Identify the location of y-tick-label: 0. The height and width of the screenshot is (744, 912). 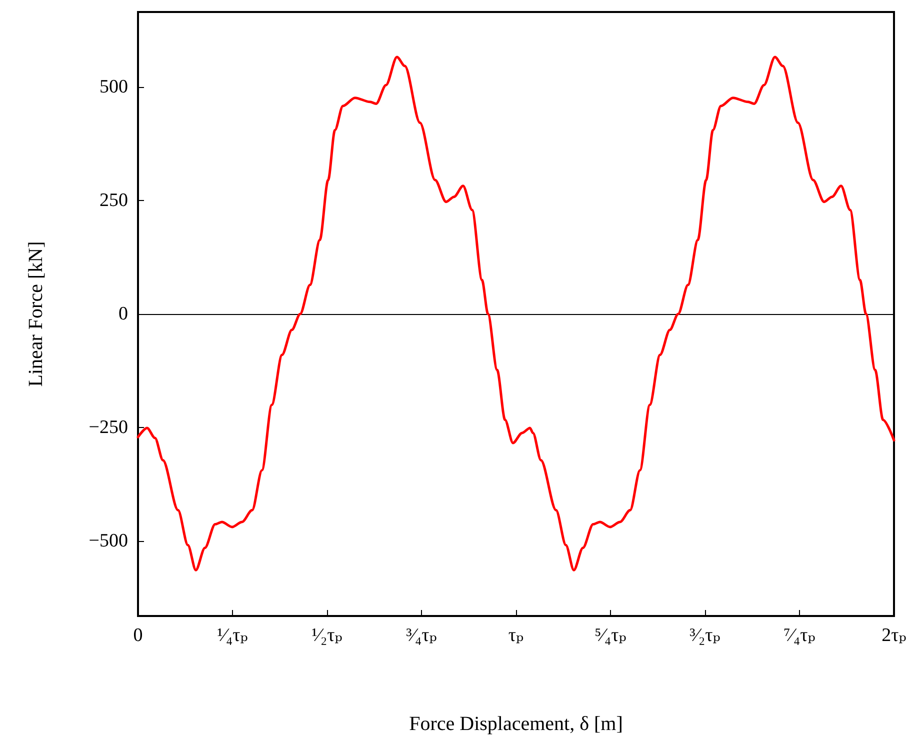
(123, 314).